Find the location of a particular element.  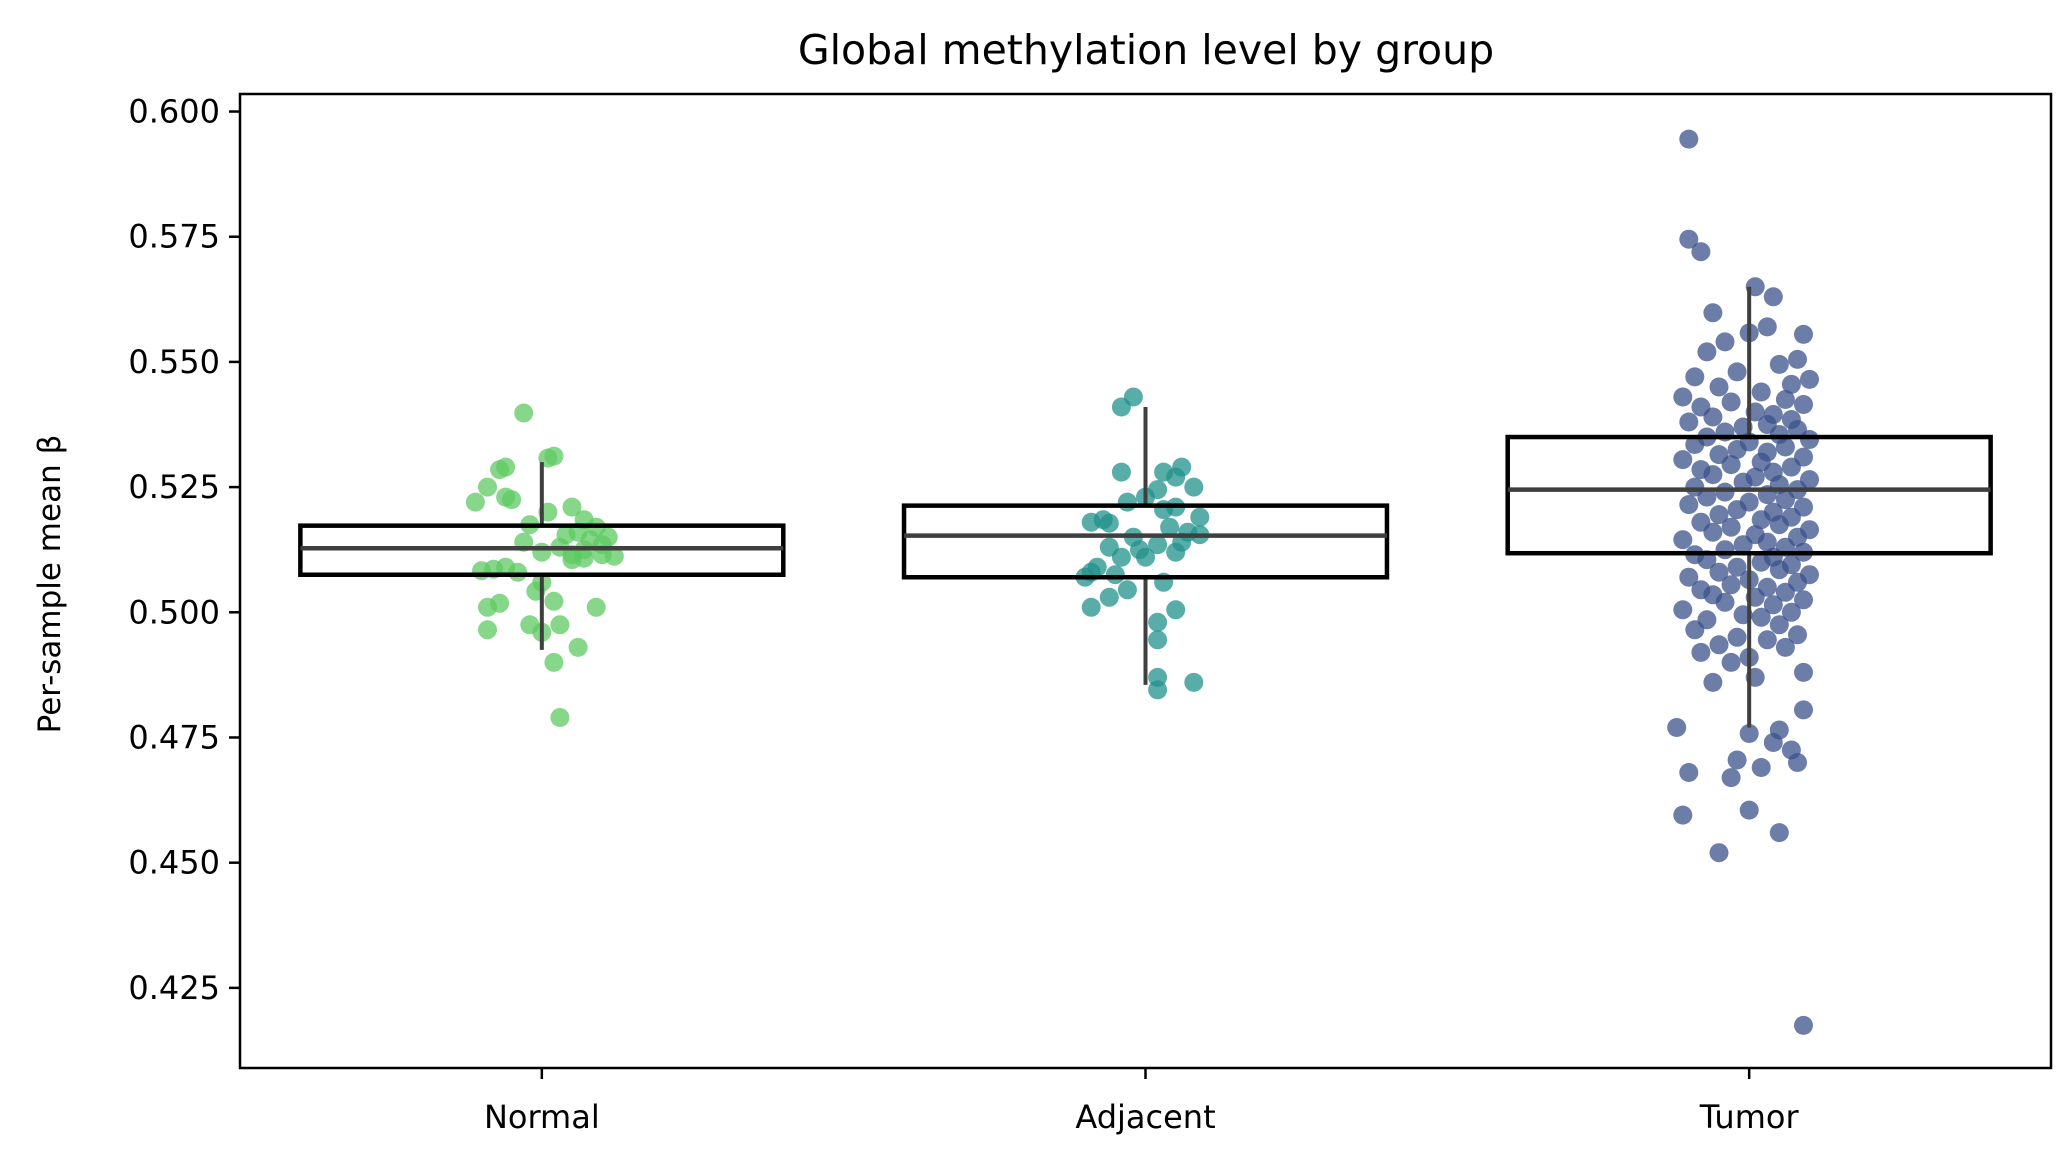

y-axis: 0.425 0.450 0.475 0.500 0.525 0.550 0.575 0.600 is located at coordinates (184, 550).